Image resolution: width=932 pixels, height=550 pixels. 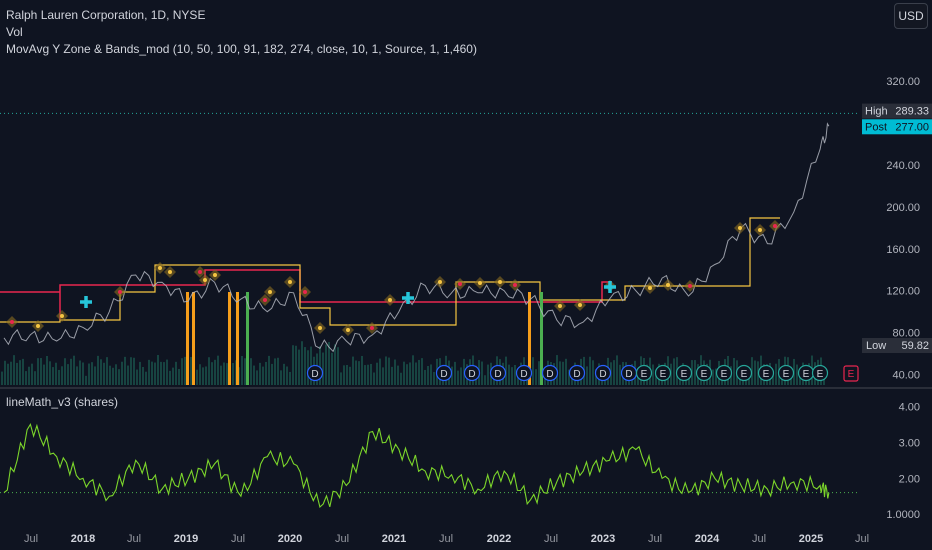 I want to click on low-label: Low, so click(x=876, y=346).